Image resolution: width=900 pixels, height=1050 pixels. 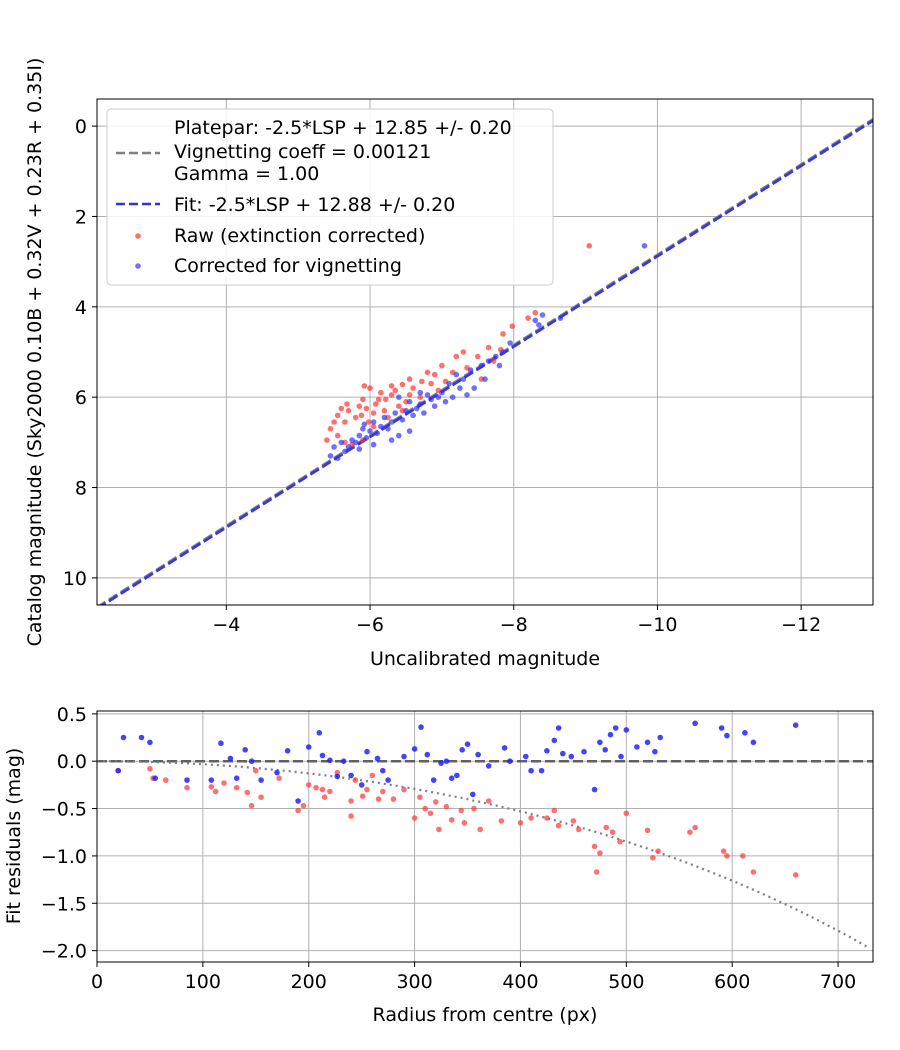 I want to click on bottom-y-axis-label: Fit residuals (mag), so click(x=14, y=836).